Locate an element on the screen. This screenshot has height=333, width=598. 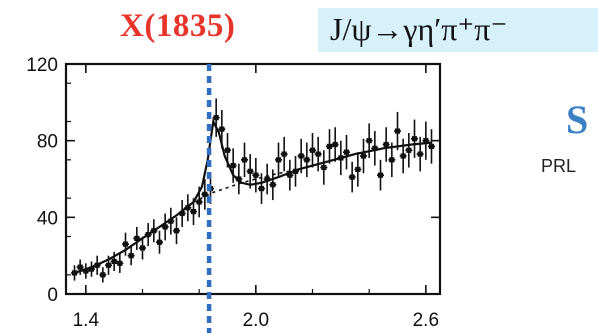
decay-title: J/ψ→γη′π⁺π⁻ is located at coordinates (419, 29).